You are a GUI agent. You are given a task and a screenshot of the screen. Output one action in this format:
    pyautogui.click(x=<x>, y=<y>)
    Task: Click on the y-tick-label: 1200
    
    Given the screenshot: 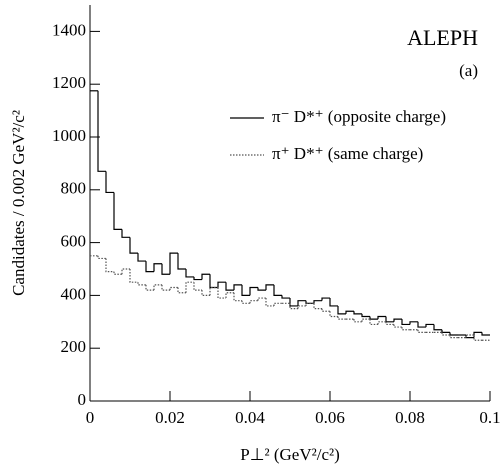 What is the action you would take?
    pyautogui.click(x=69, y=82)
    